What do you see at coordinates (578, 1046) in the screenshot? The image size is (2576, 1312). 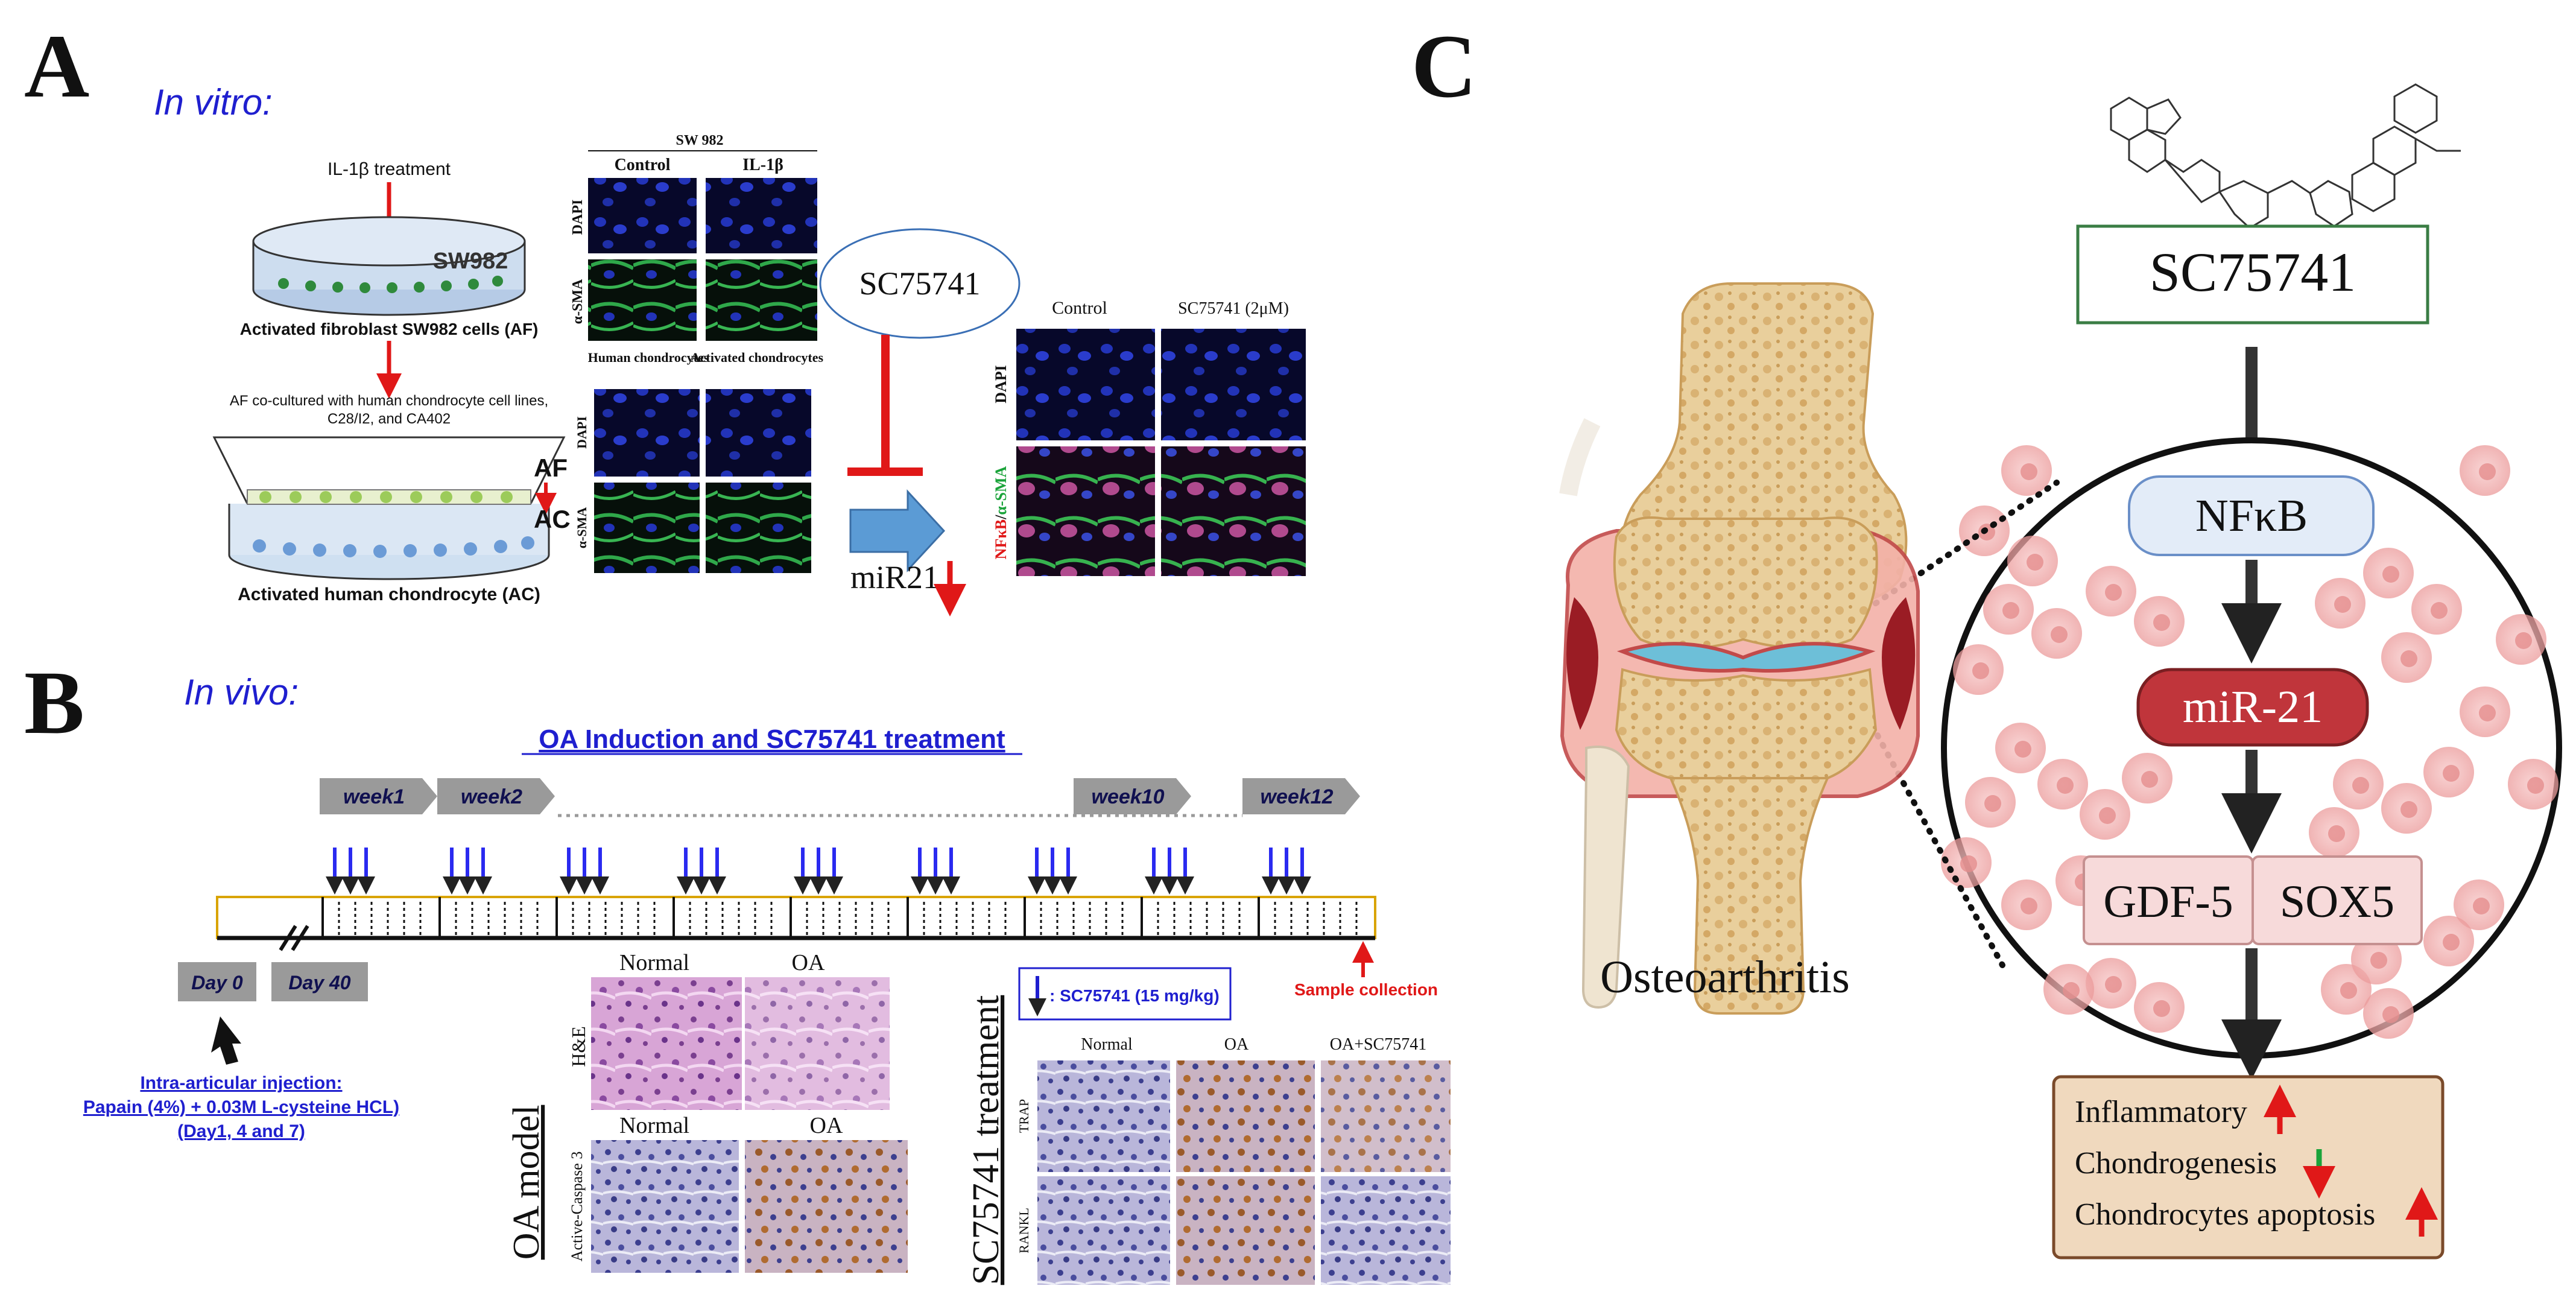 I see `oa-row-he: H&E` at bounding box center [578, 1046].